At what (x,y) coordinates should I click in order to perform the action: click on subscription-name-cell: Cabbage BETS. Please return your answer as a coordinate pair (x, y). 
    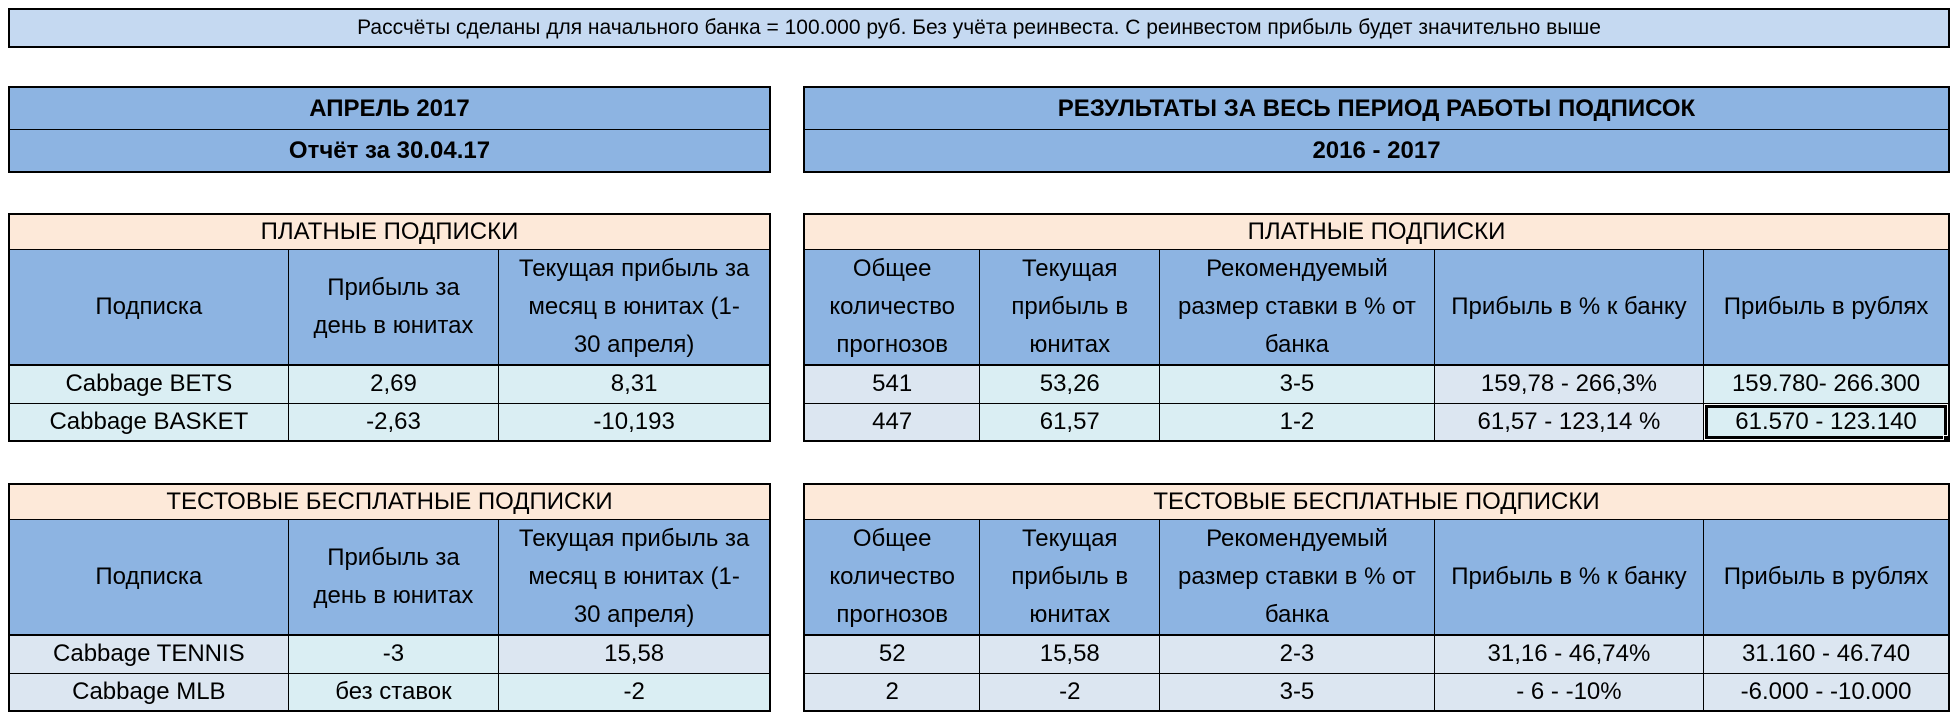
    Looking at the image, I should click on (148, 384).